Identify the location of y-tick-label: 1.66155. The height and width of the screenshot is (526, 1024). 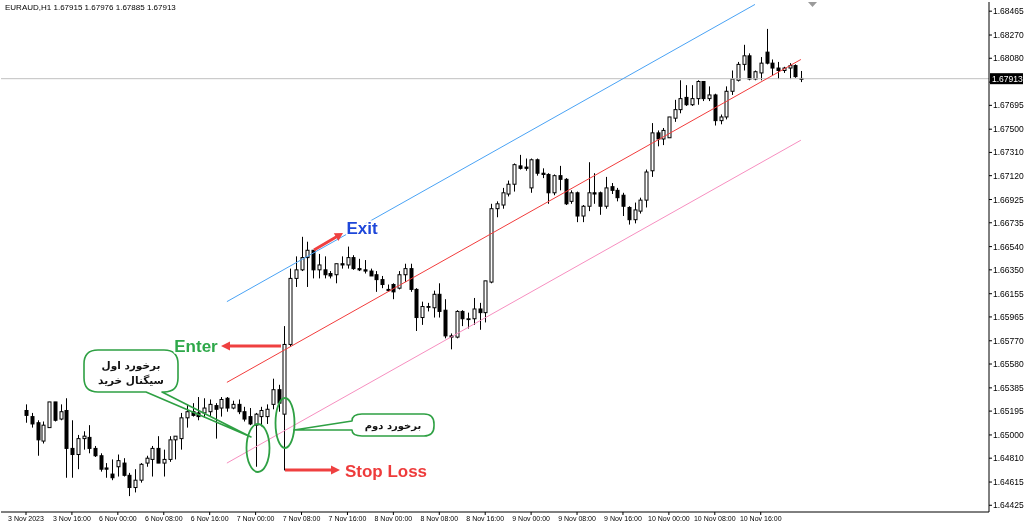
(1008, 293).